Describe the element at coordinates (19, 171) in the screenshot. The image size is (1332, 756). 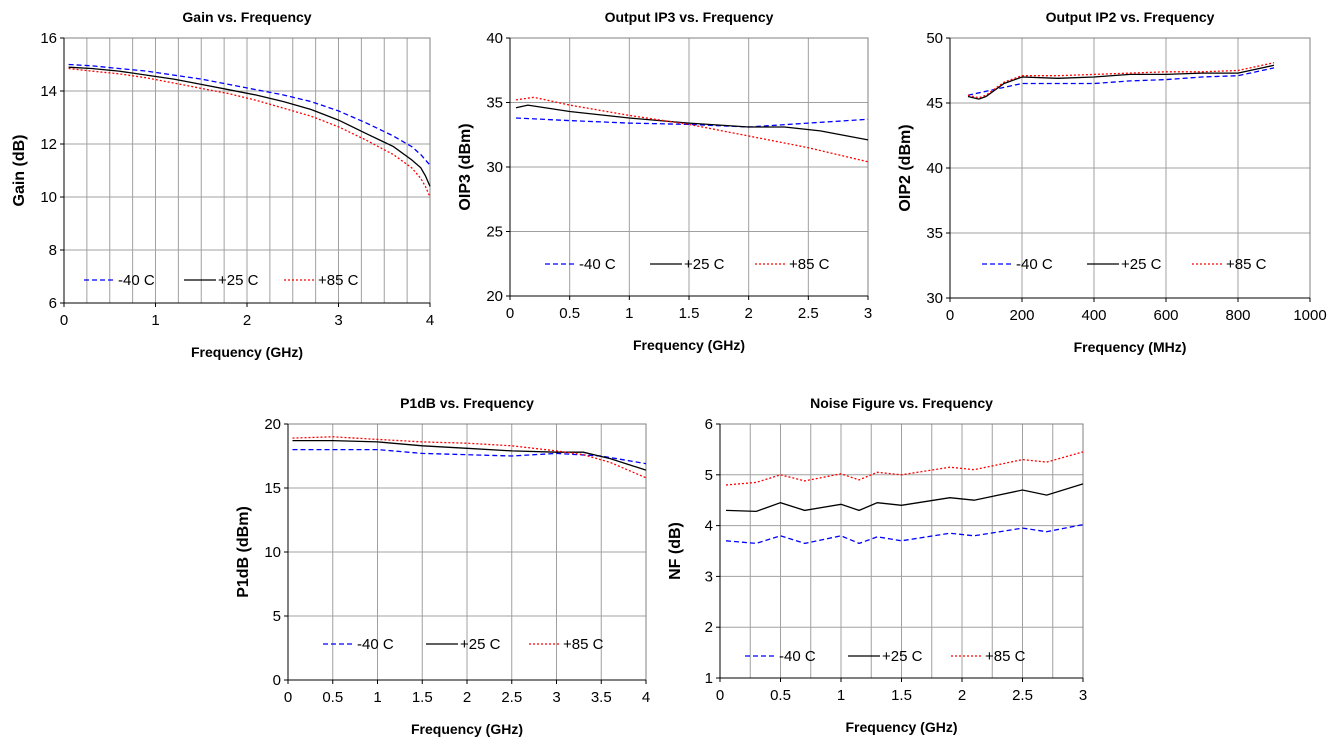
I see `y-axis-label: Gain (dB)` at that location.